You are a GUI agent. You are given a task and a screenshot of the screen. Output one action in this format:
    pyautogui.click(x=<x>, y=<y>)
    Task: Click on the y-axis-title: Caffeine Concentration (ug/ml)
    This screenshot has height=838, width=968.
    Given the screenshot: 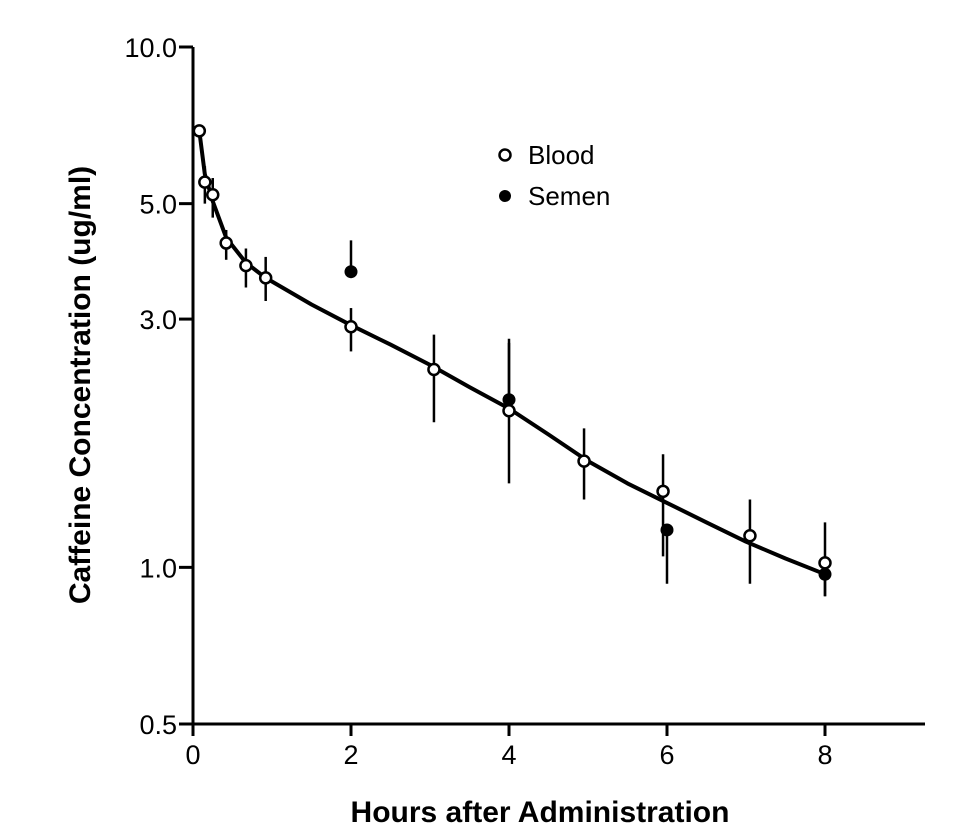 What is the action you would take?
    pyautogui.click(x=80, y=385)
    